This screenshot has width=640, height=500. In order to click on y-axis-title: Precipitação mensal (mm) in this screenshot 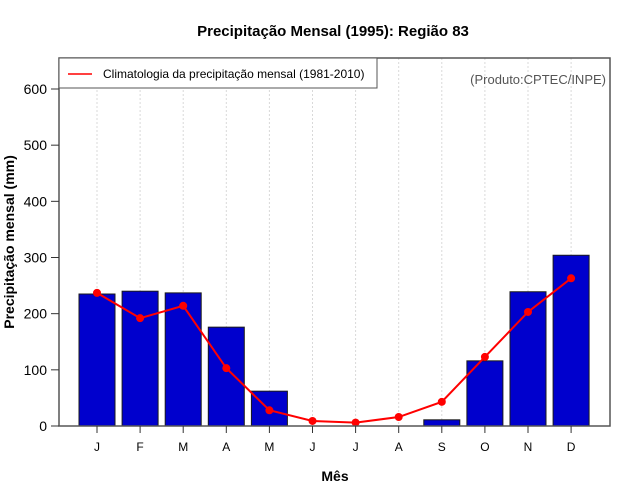, I will do `click(9, 242)`.